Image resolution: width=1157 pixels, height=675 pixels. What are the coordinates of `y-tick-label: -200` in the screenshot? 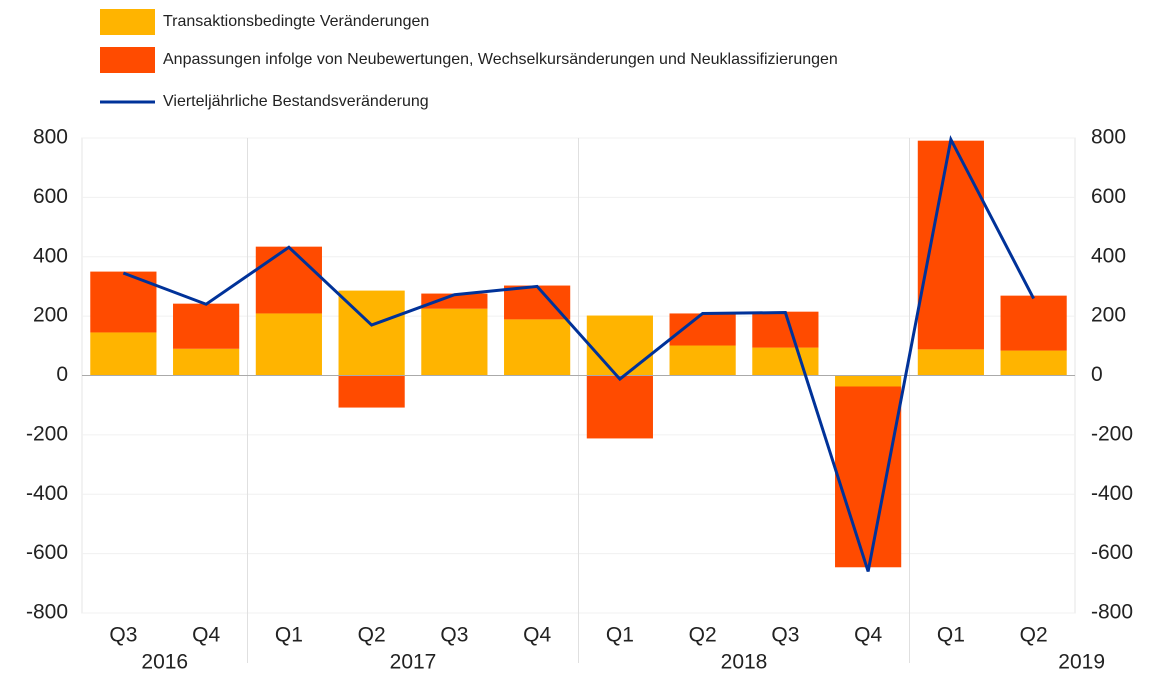 It's located at (47, 433).